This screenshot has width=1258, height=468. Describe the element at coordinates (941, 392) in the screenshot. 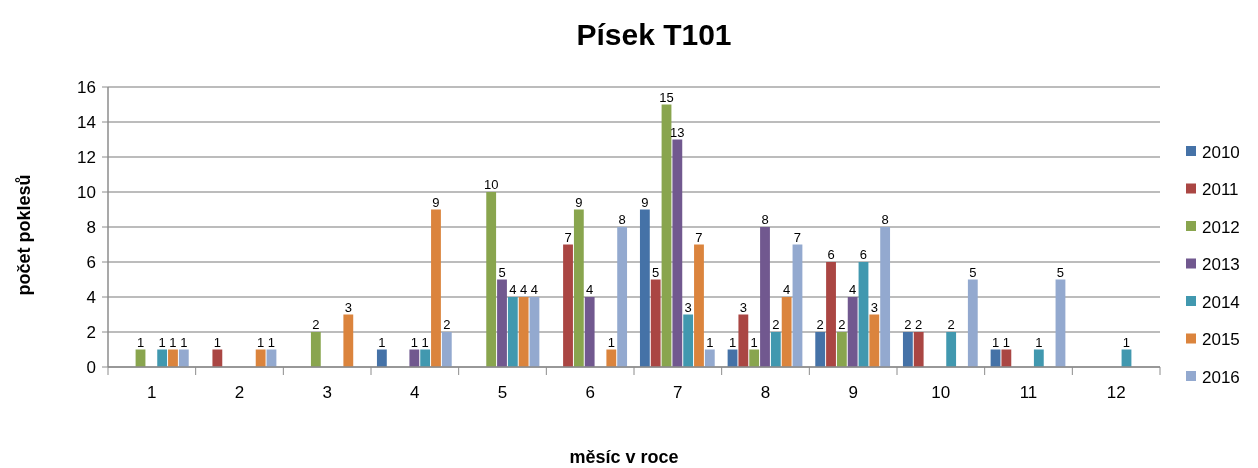

I see `x-tick-label: 10` at that location.